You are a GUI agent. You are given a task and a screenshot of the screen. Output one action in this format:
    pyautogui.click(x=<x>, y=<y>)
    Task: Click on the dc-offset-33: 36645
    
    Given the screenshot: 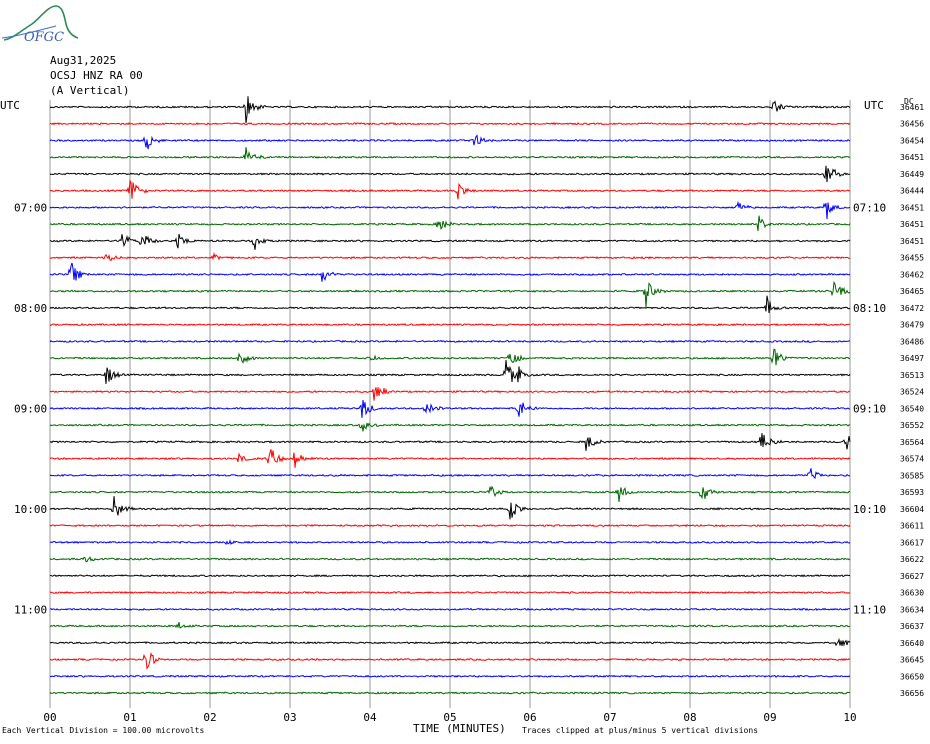 What is the action you would take?
    pyautogui.click(x=912, y=660)
    